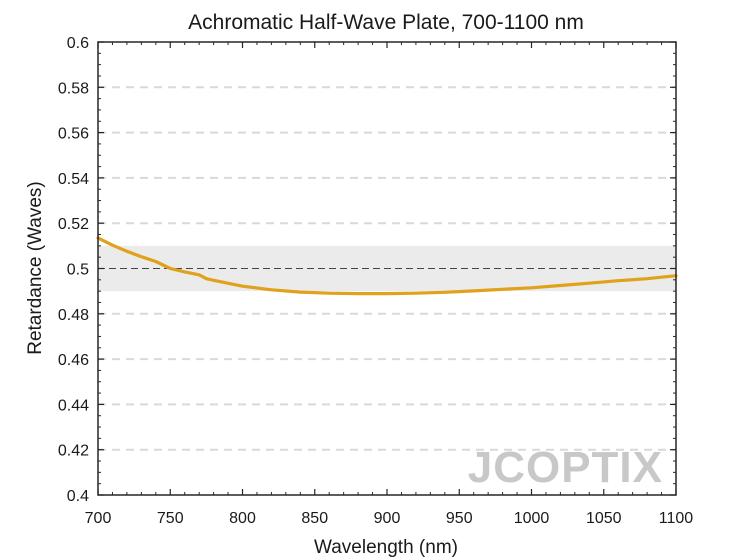 The width and height of the screenshot is (747, 560). What do you see at coordinates (78, 43) in the screenshot?
I see `y-tick-label: 0.6` at bounding box center [78, 43].